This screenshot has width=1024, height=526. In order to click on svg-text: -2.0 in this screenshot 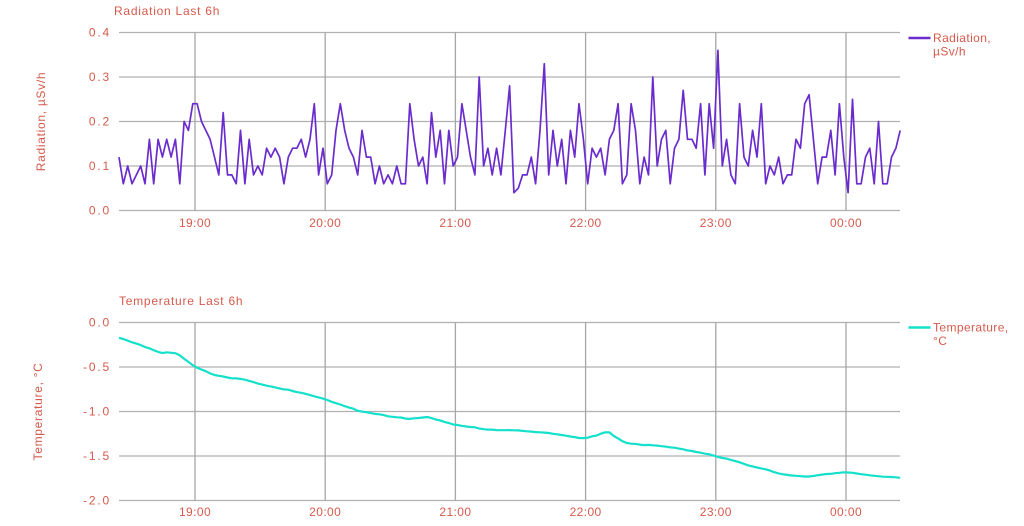, I will do `click(97, 501)`.